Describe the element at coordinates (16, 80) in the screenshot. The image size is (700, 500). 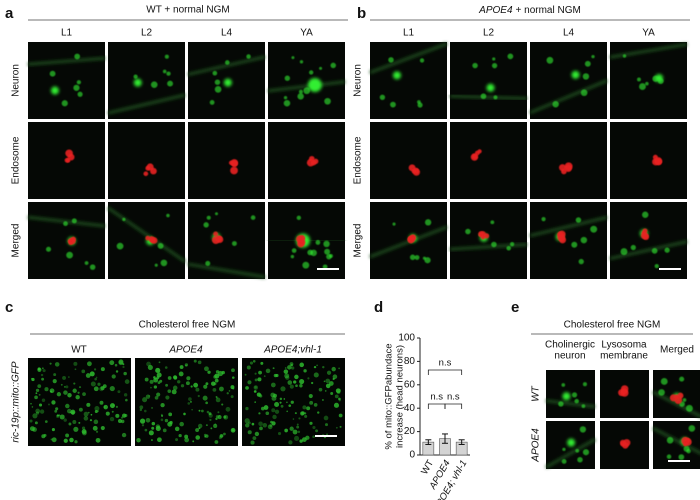
I see `row-label: Neuron` at that location.